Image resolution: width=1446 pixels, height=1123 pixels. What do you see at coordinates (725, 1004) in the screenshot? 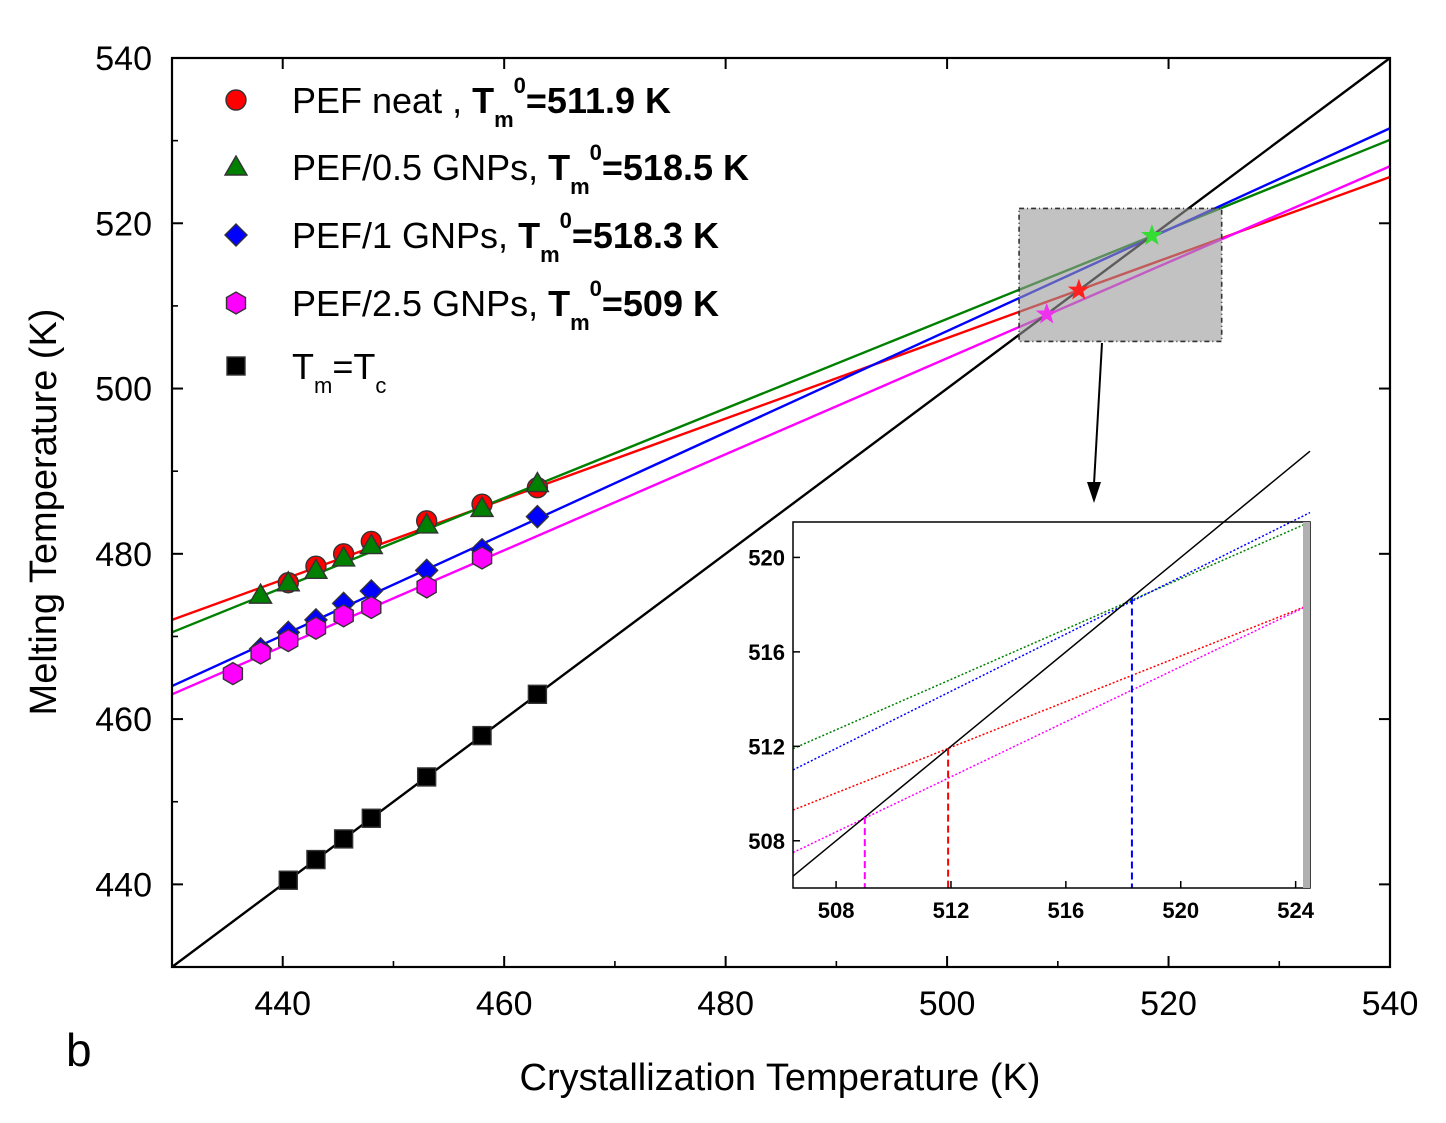
I see `x-tick-label-2: 480` at bounding box center [725, 1004].